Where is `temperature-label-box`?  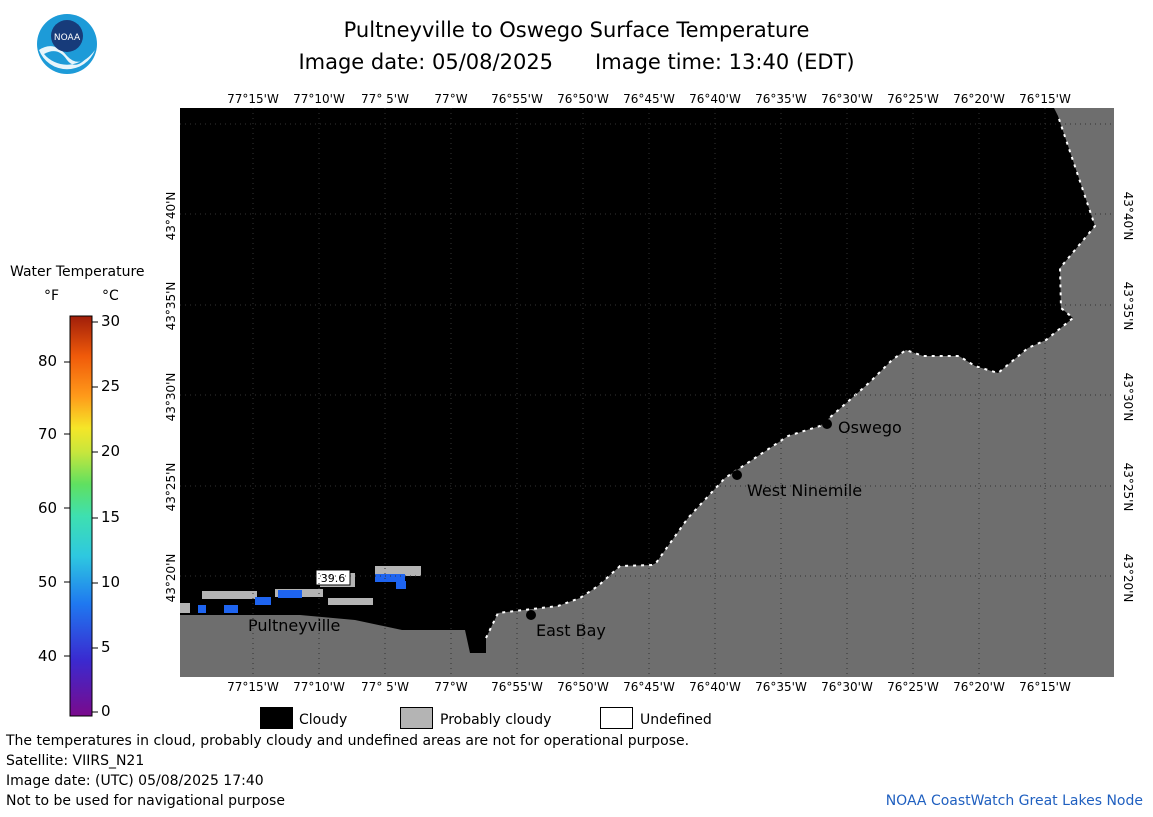 temperature-label-box is located at coordinates (333, 577).